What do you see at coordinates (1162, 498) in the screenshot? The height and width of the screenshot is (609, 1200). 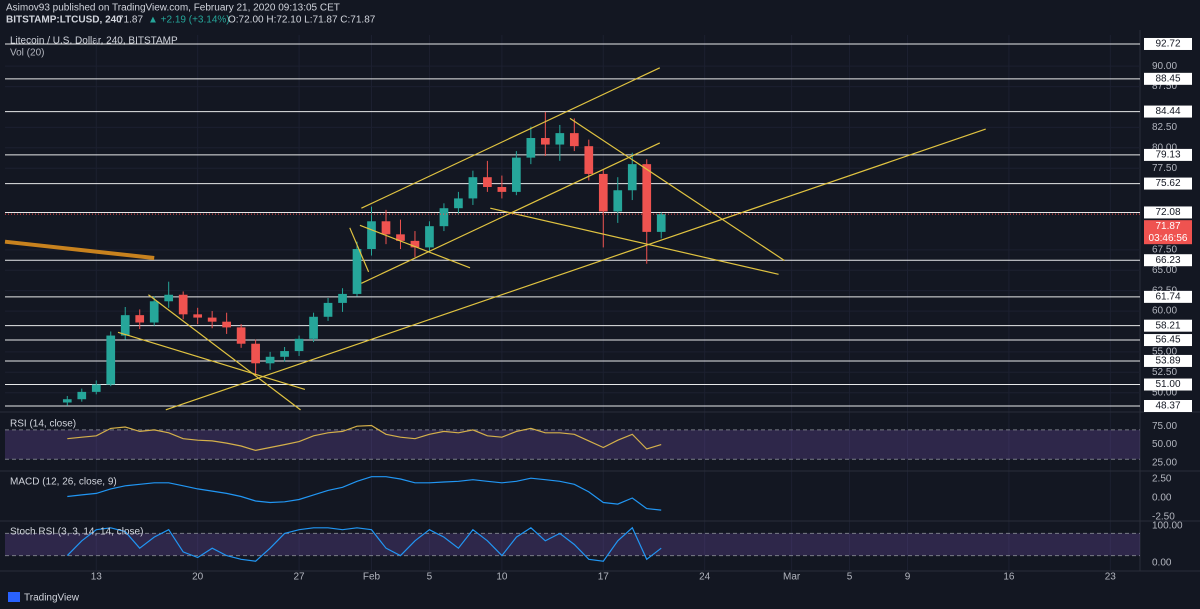 I see `indicator-tick-label: 0.00` at bounding box center [1162, 498].